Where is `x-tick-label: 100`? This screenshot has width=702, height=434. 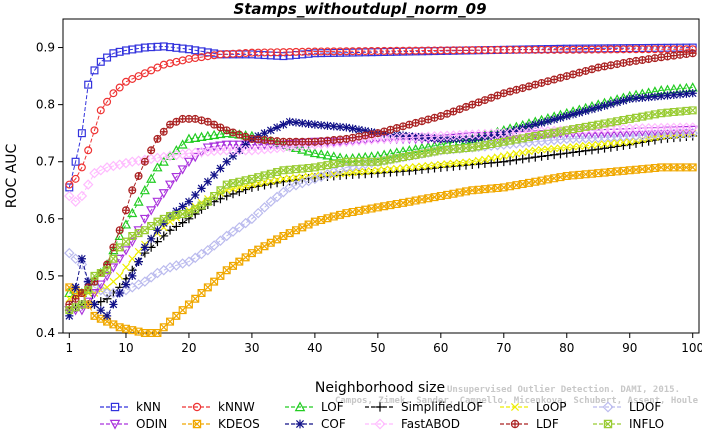
x-tick-label: 100 is located at coordinates (691, 348).